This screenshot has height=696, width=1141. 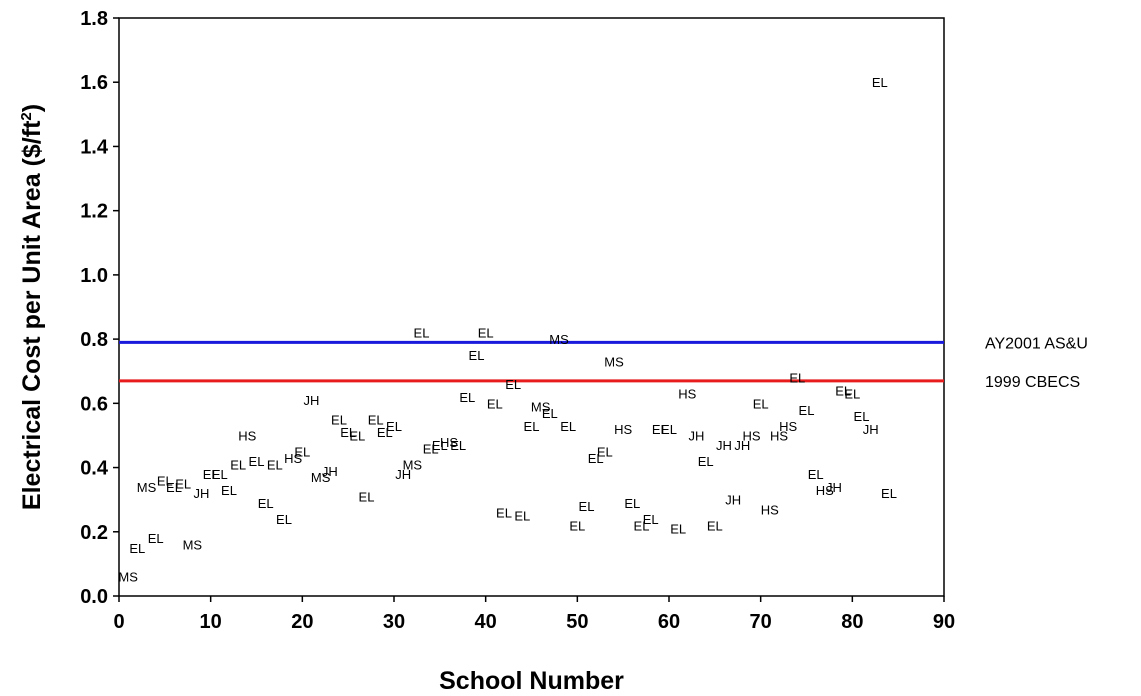 I want to click on x-tick-label: 50, so click(x=577, y=622).